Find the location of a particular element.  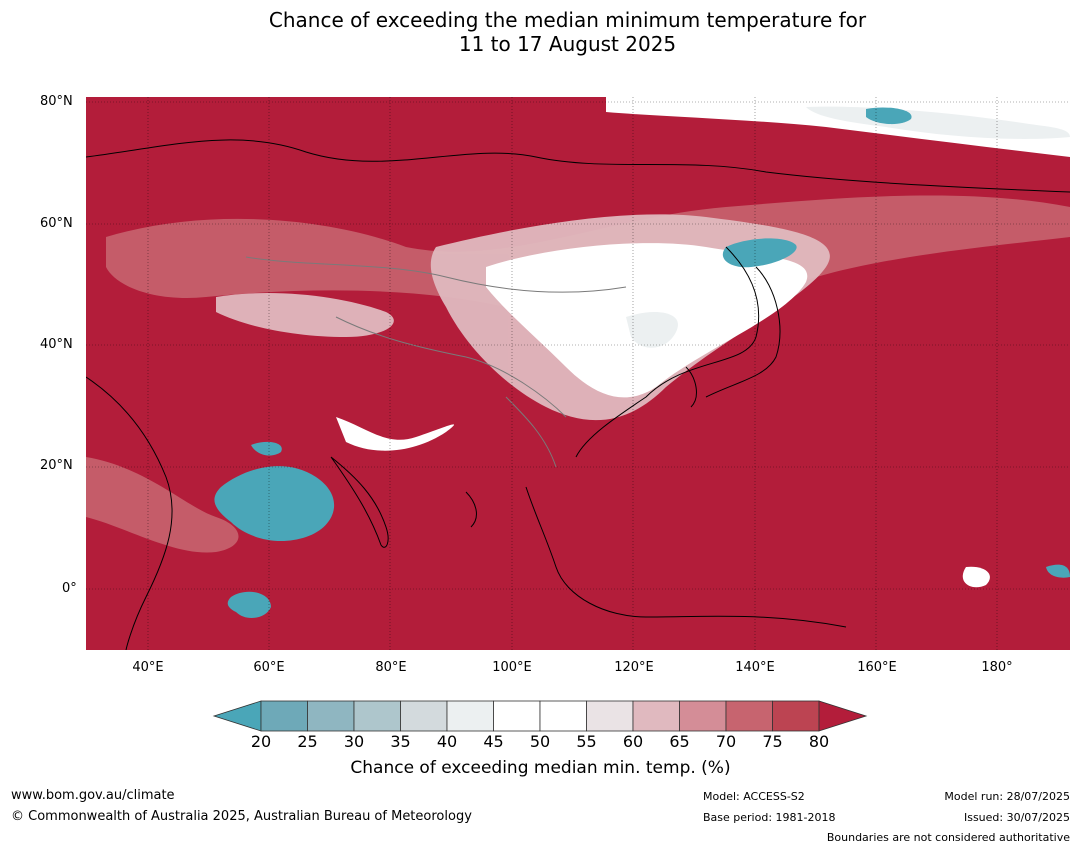

lon-label-160e: 160°E is located at coordinates (877, 667).